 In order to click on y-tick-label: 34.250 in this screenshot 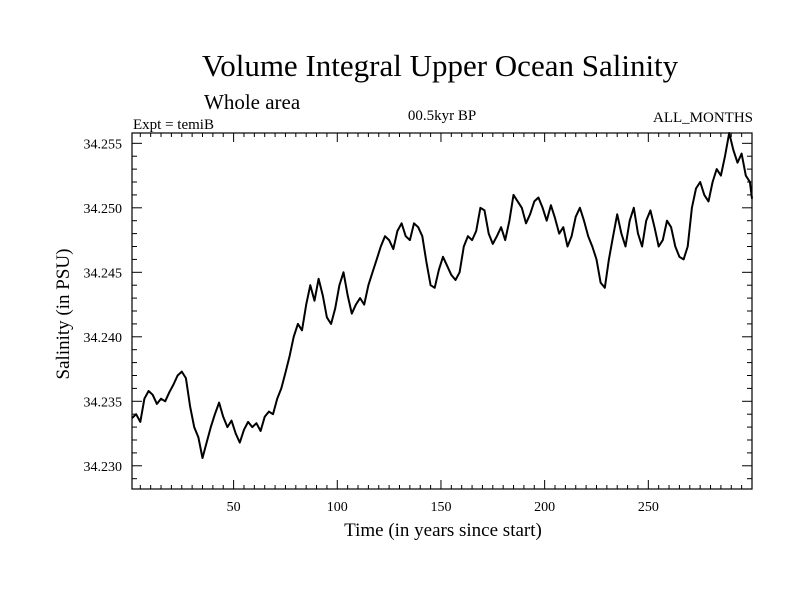, I will do `click(103, 209)`.